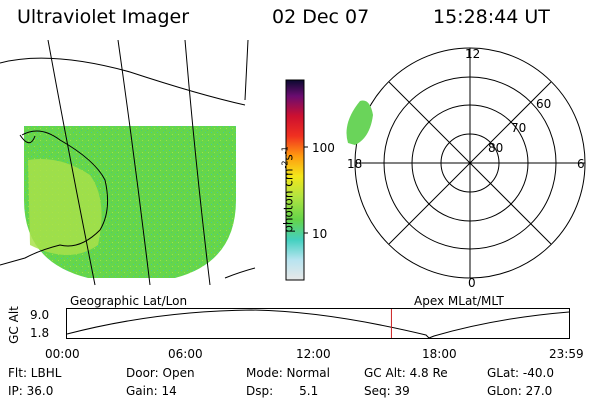  What do you see at coordinates (359, 122) in the screenshot?
I see `uv-polar-patch` at bounding box center [359, 122].